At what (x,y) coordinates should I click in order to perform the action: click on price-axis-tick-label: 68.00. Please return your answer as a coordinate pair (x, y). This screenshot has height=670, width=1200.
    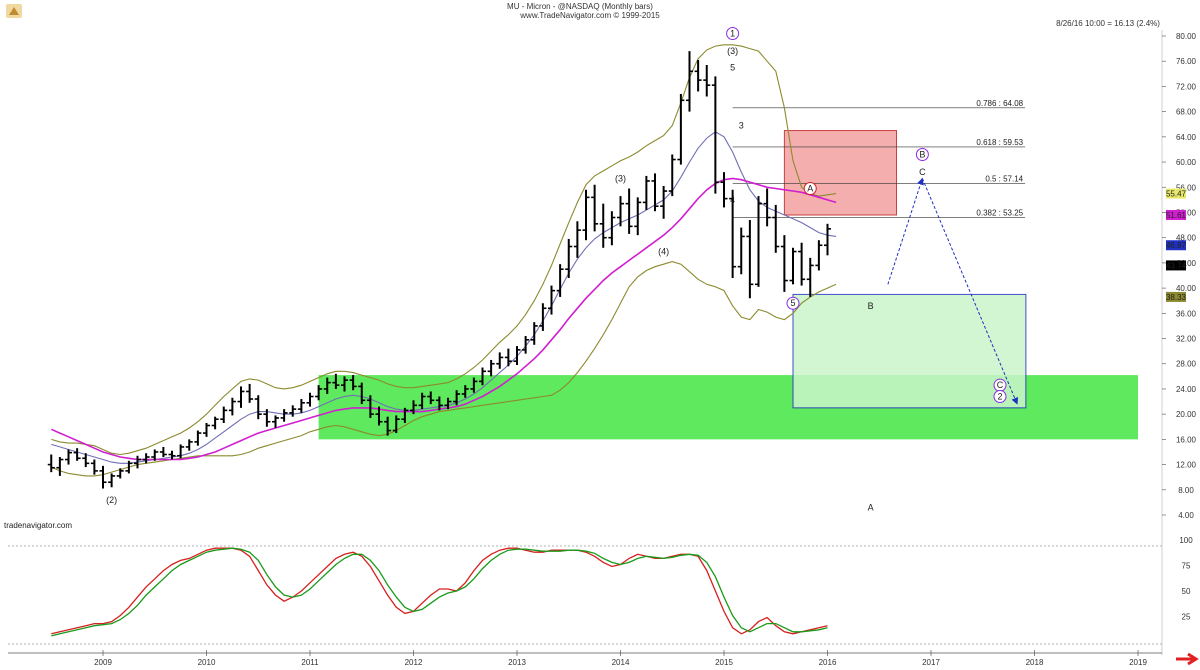
    Looking at the image, I should click on (1186, 112).